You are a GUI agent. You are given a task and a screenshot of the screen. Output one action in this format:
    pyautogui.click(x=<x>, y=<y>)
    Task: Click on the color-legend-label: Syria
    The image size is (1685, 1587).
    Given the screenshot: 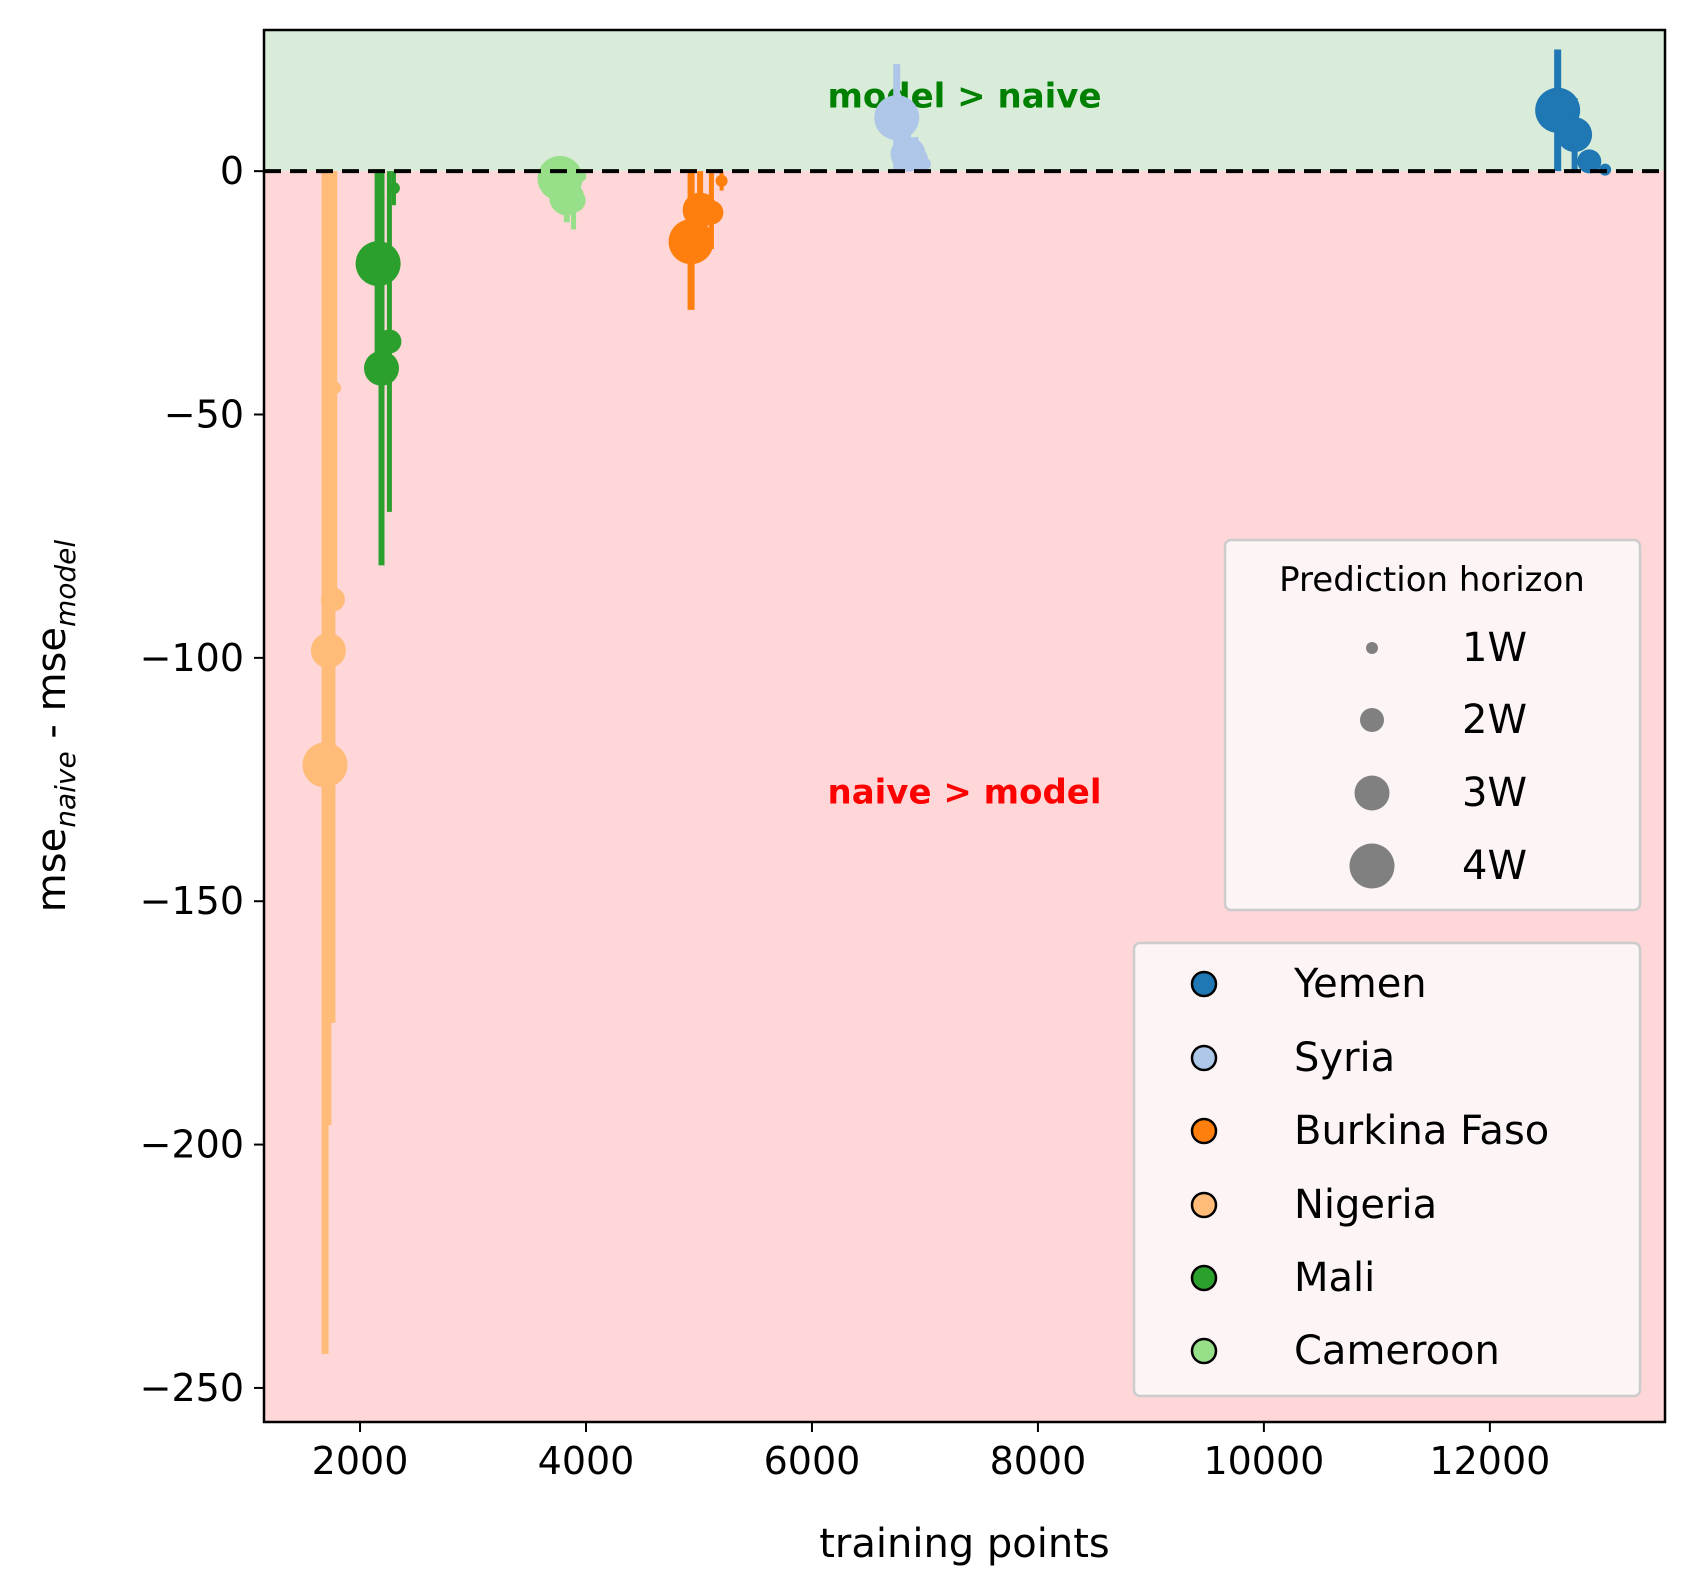 What is the action you would take?
    pyautogui.click(x=1344, y=1058)
    